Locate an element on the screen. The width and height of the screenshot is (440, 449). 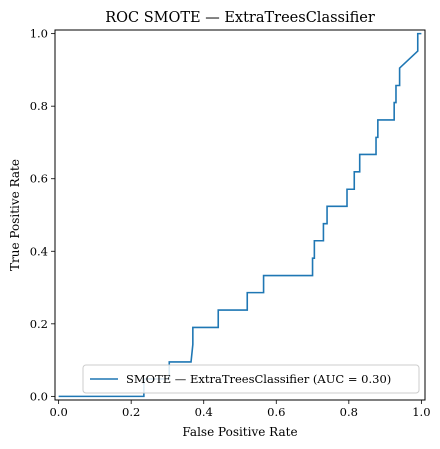
x-tick-label: 0.2 is located at coordinates (131, 412).